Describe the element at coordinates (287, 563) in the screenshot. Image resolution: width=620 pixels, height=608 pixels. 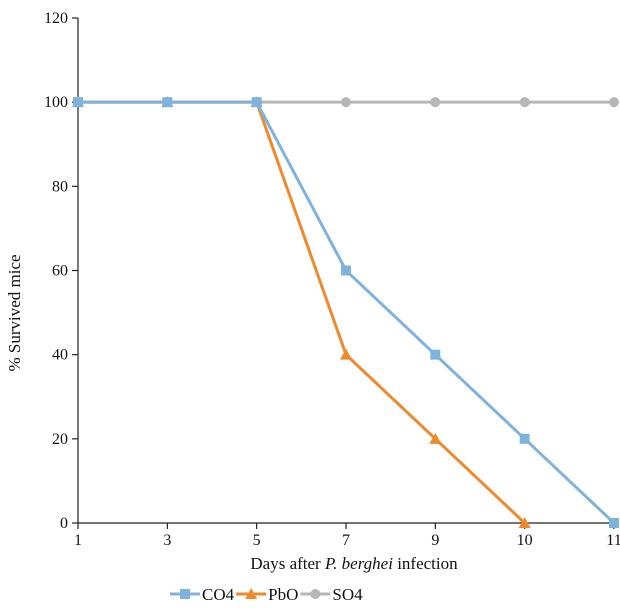
I see `x-axis-label-prefix: Days after` at that location.